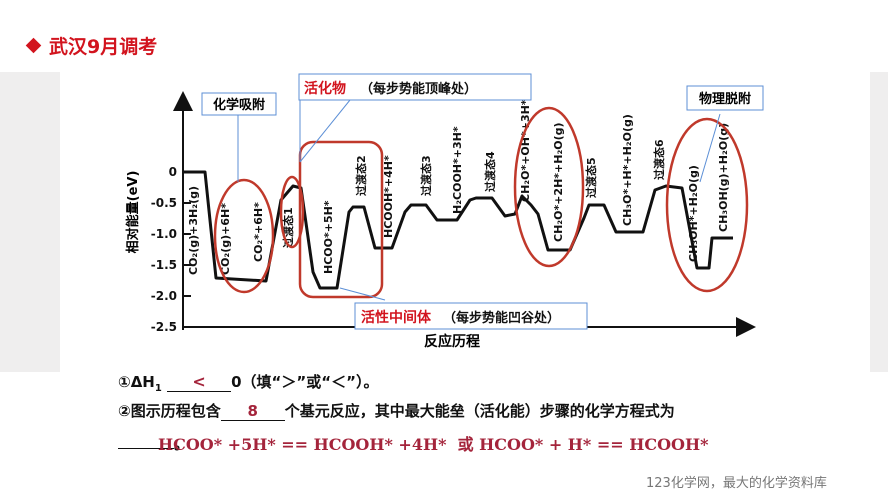 Image resolution: width=888 pixels, height=499 pixels. Describe the element at coordinates (723, 177) in the screenshot. I see `state-label-16: CH₃OH(g)+H₂O(g)` at that location.